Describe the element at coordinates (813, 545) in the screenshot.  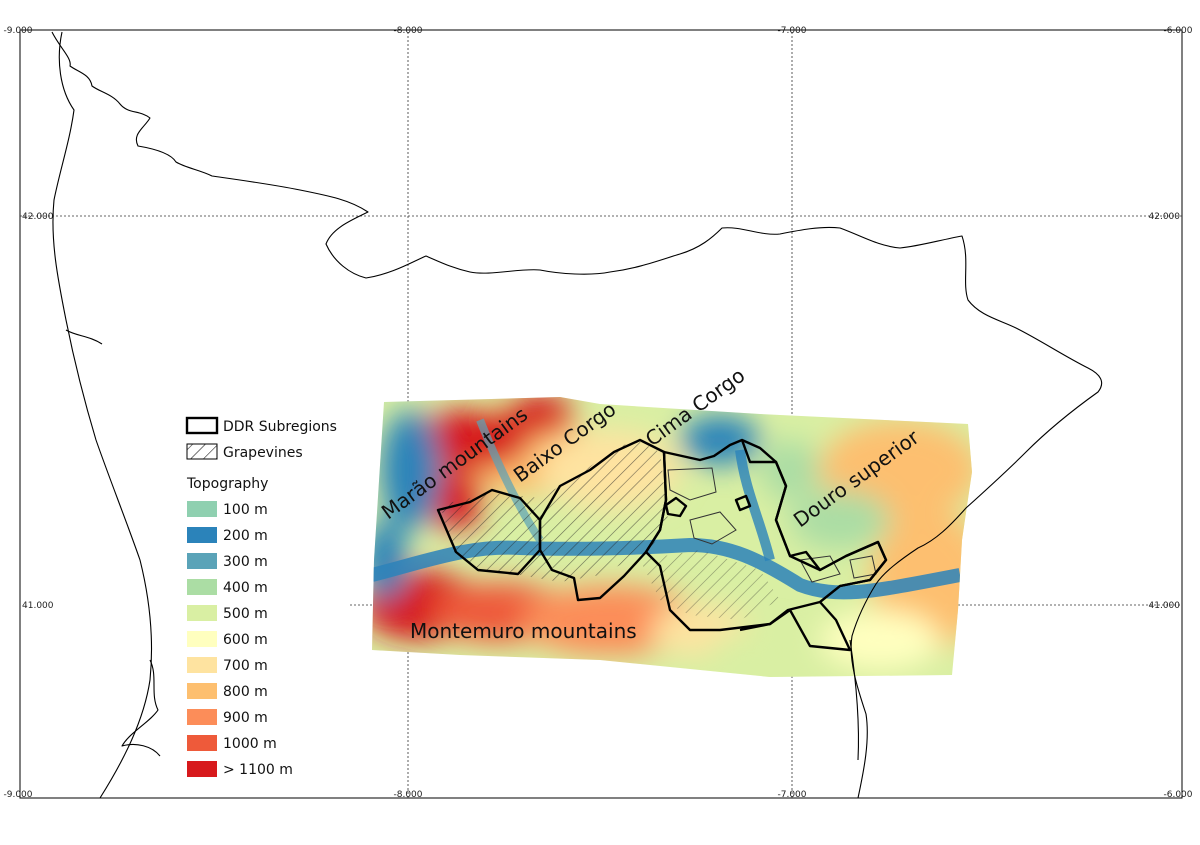
I see `subregion-douro-superior` at that location.